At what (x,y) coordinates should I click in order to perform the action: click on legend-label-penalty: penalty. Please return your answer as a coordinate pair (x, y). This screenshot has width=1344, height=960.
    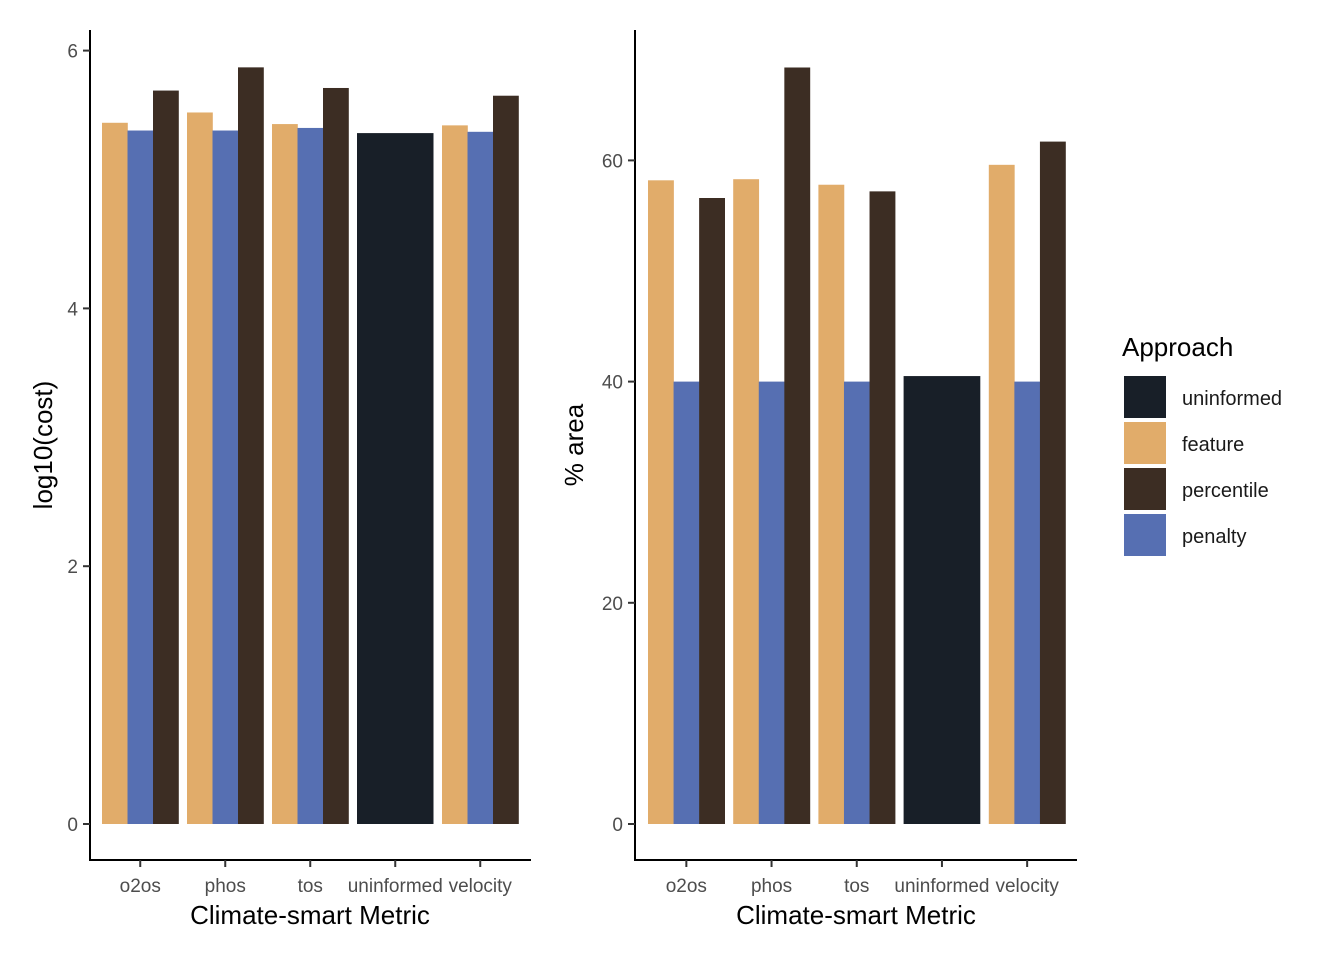
    Looking at the image, I should click on (1214, 537).